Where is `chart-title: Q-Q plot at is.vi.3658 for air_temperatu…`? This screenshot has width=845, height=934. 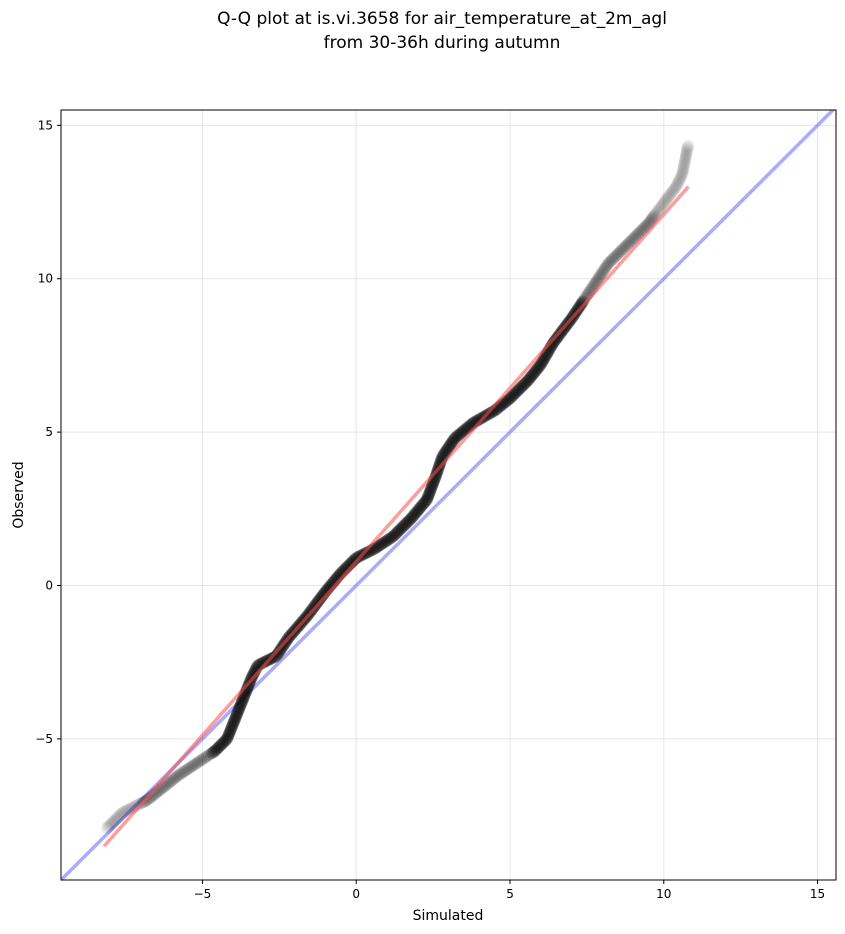
chart-title: Q-Q plot at is.vi.3658 for air_temperatu… is located at coordinates (442, 19).